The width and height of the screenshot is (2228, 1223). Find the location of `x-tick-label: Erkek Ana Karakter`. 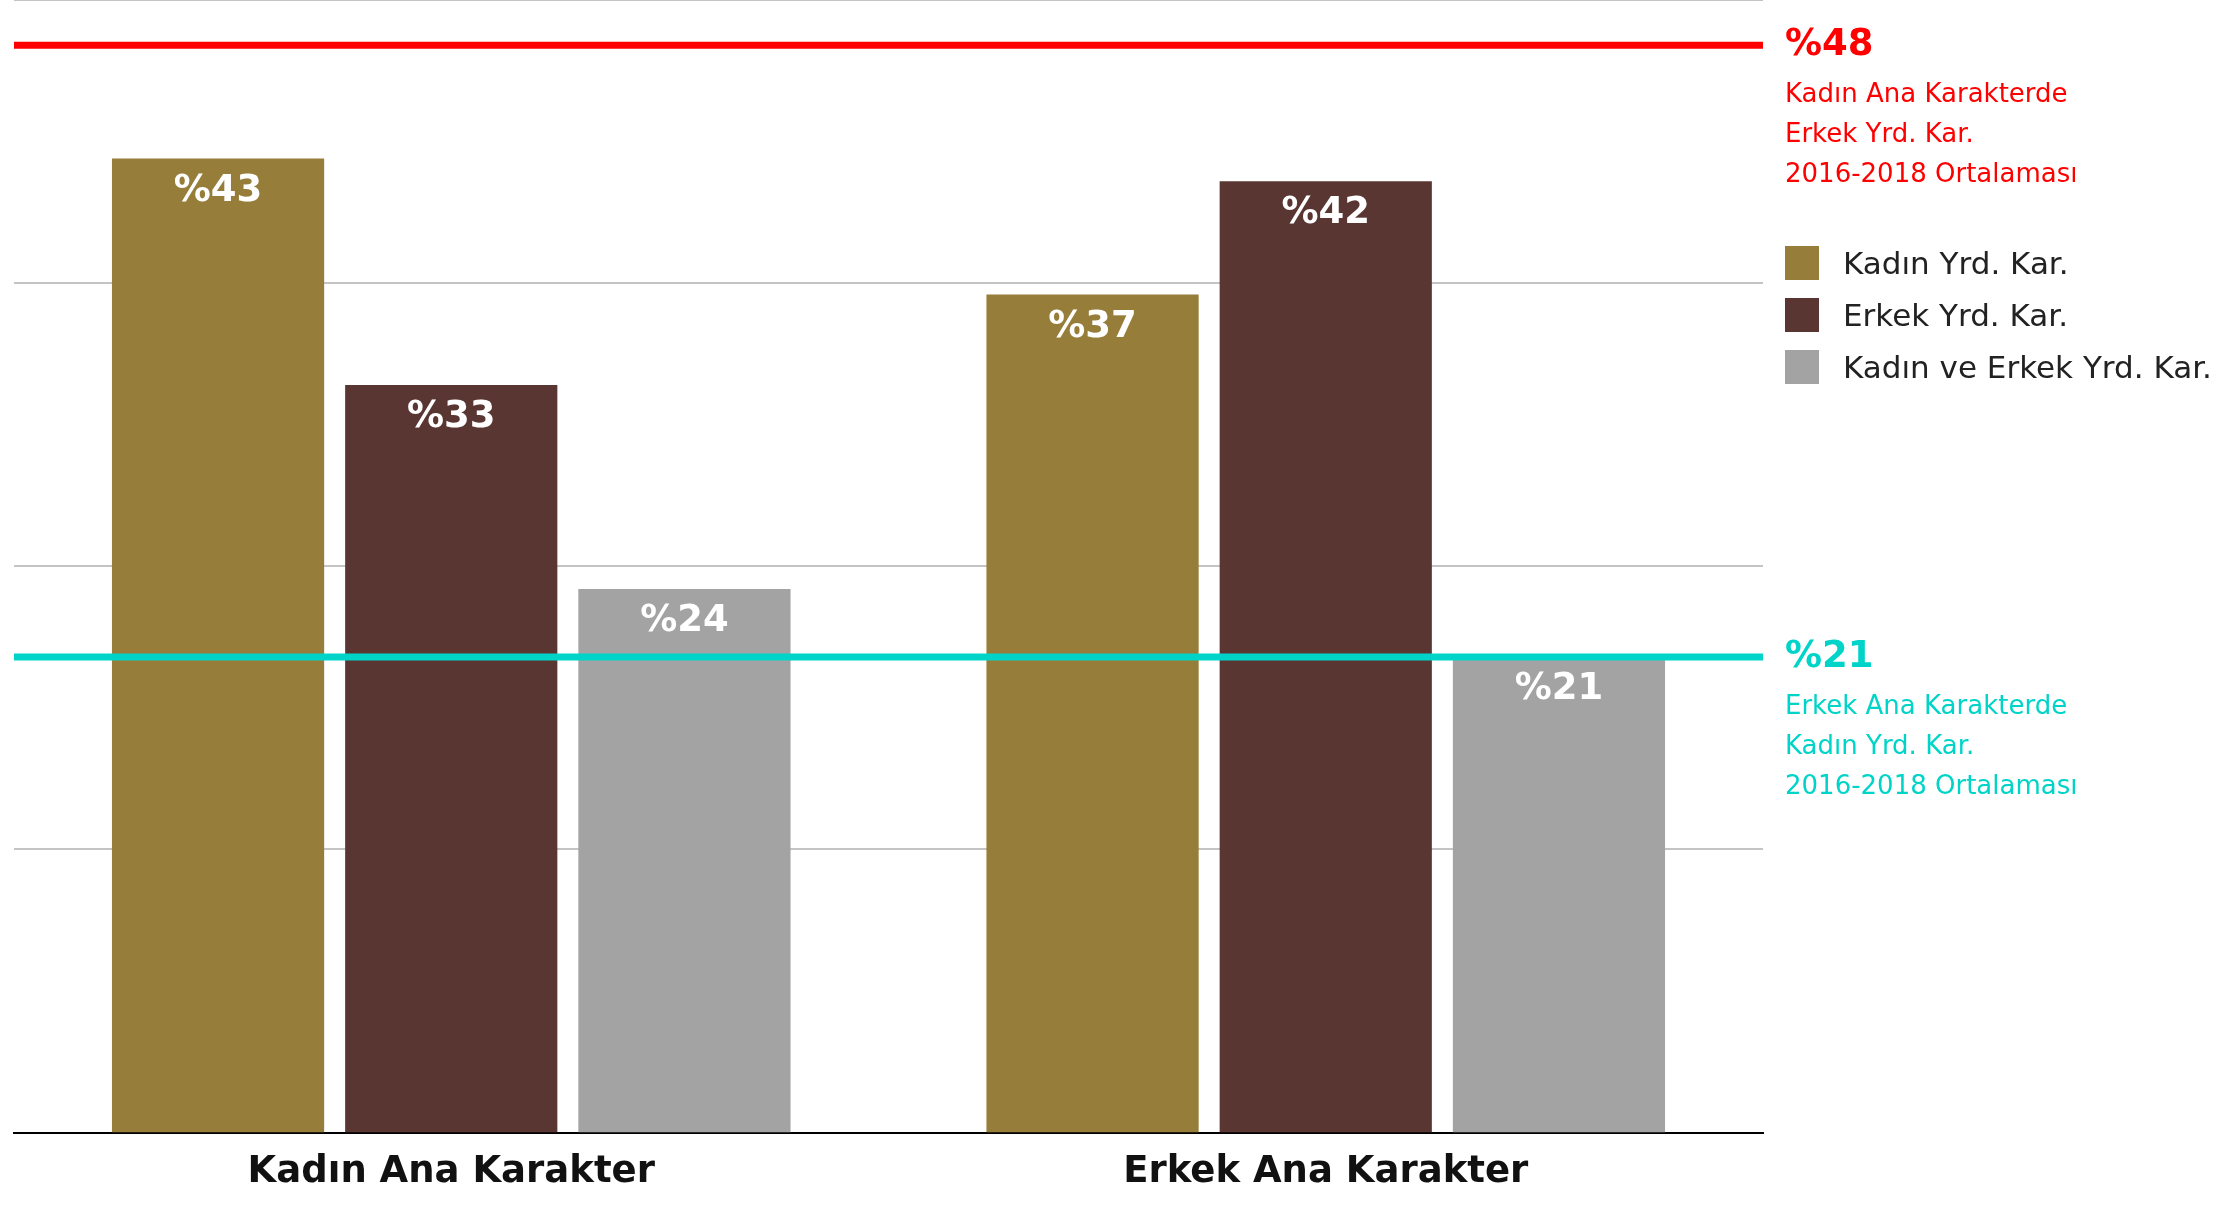

x-tick-label: Erkek Ana Karakter is located at coordinates (1326, 1170).